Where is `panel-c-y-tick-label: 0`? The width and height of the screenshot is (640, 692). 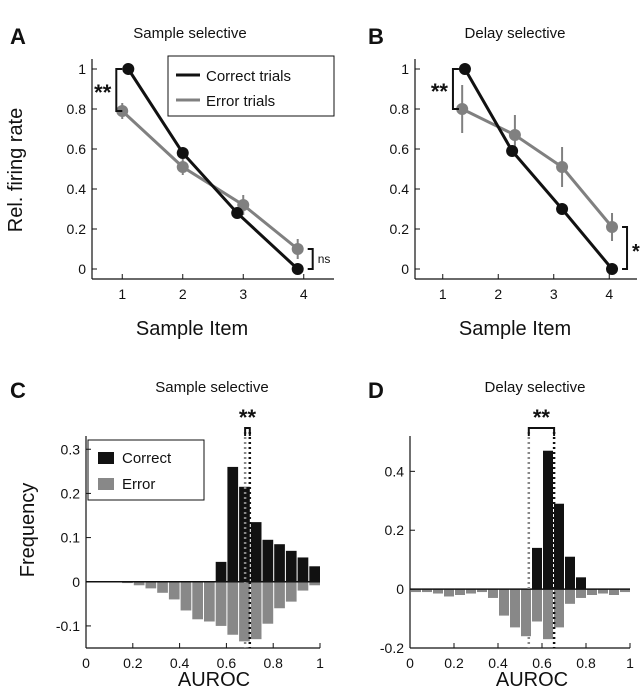
panel-c-y-tick-label: 0 is located at coordinates (76, 582).